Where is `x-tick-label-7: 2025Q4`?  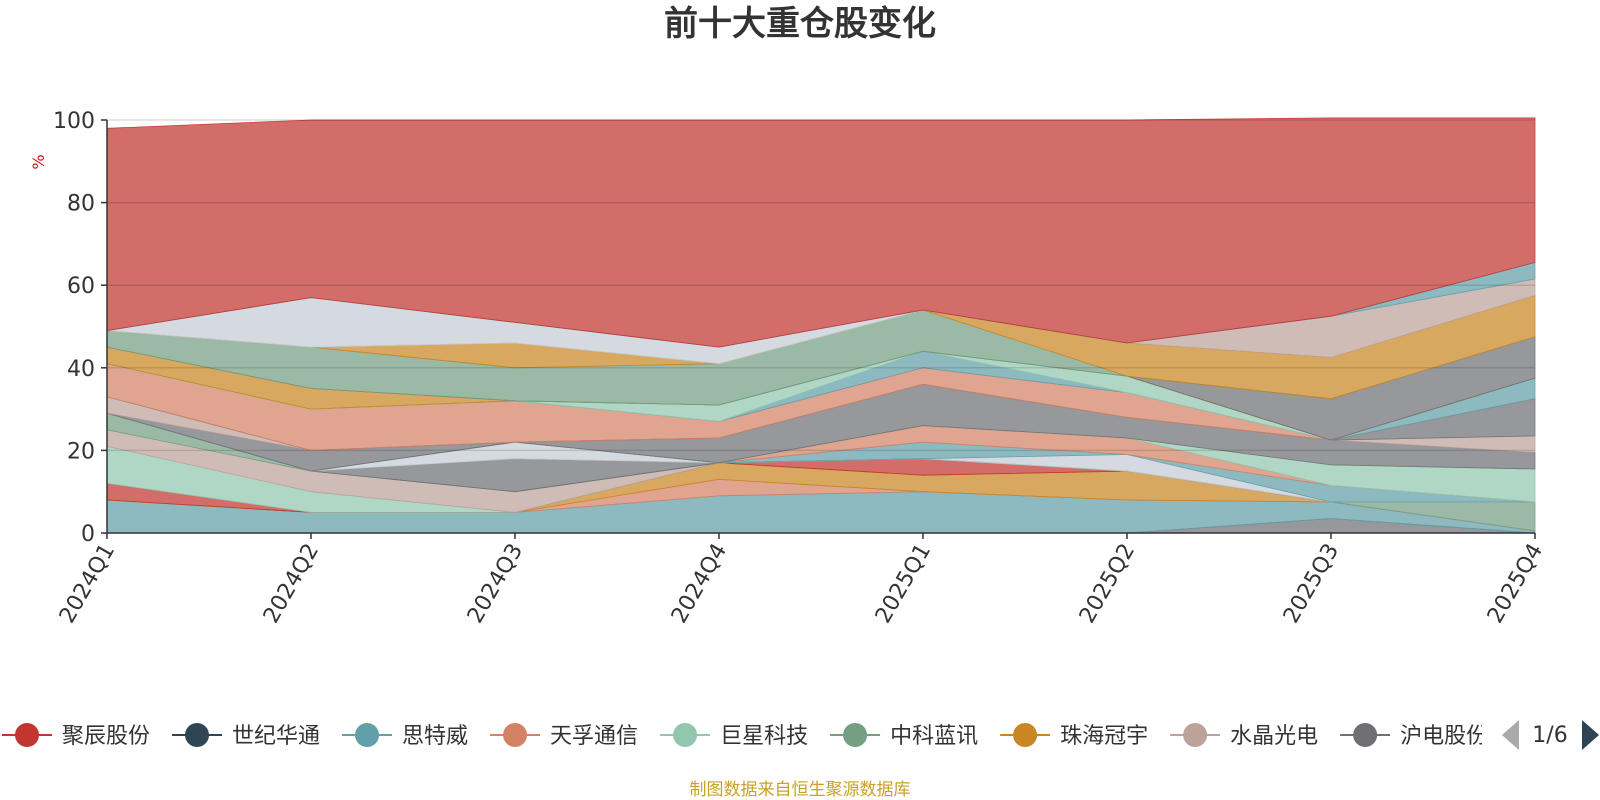 x-tick-label-7: 2025Q4 is located at coordinates (1515, 584).